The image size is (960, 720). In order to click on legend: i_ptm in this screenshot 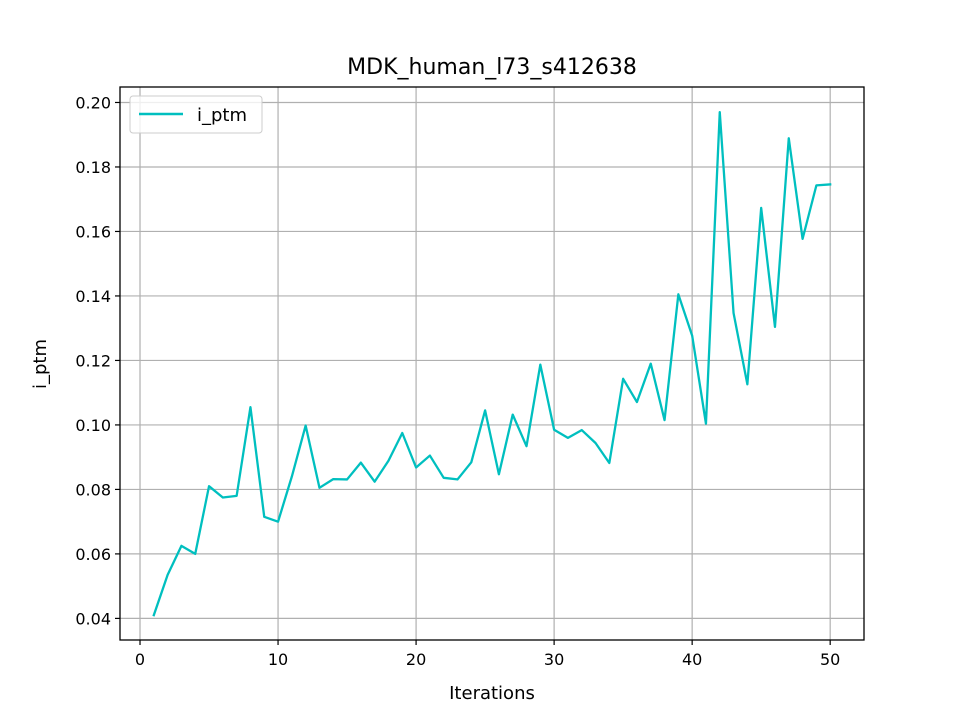, I will do `click(196, 114)`.